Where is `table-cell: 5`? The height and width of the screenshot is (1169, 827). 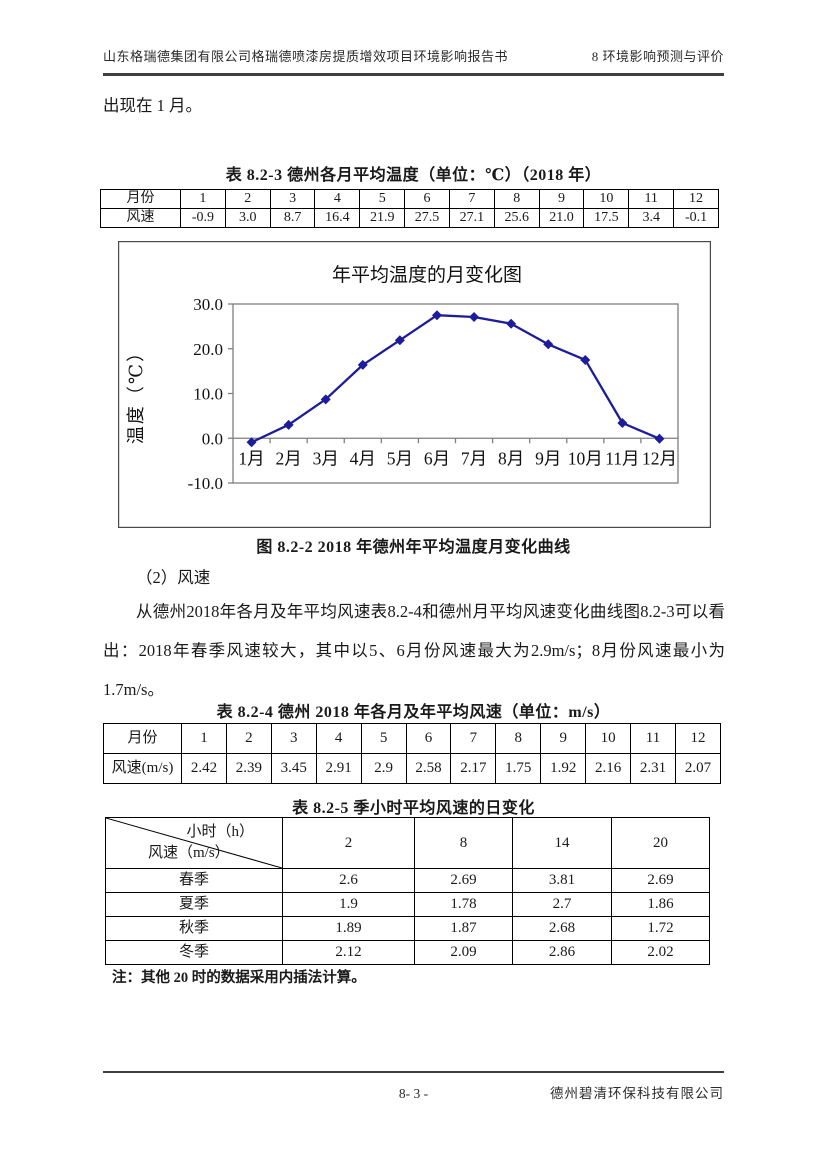
table-cell: 5 is located at coordinates (382, 199).